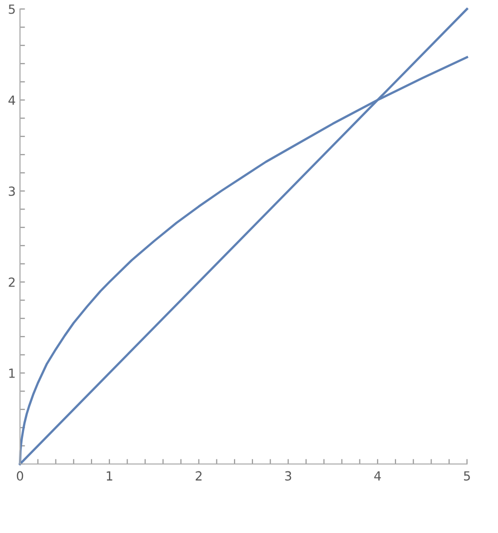 This screenshot has height=533, width=498. Describe the element at coordinates (467, 476) in the screenshot. I see `x-tick-label: 5` at that location.